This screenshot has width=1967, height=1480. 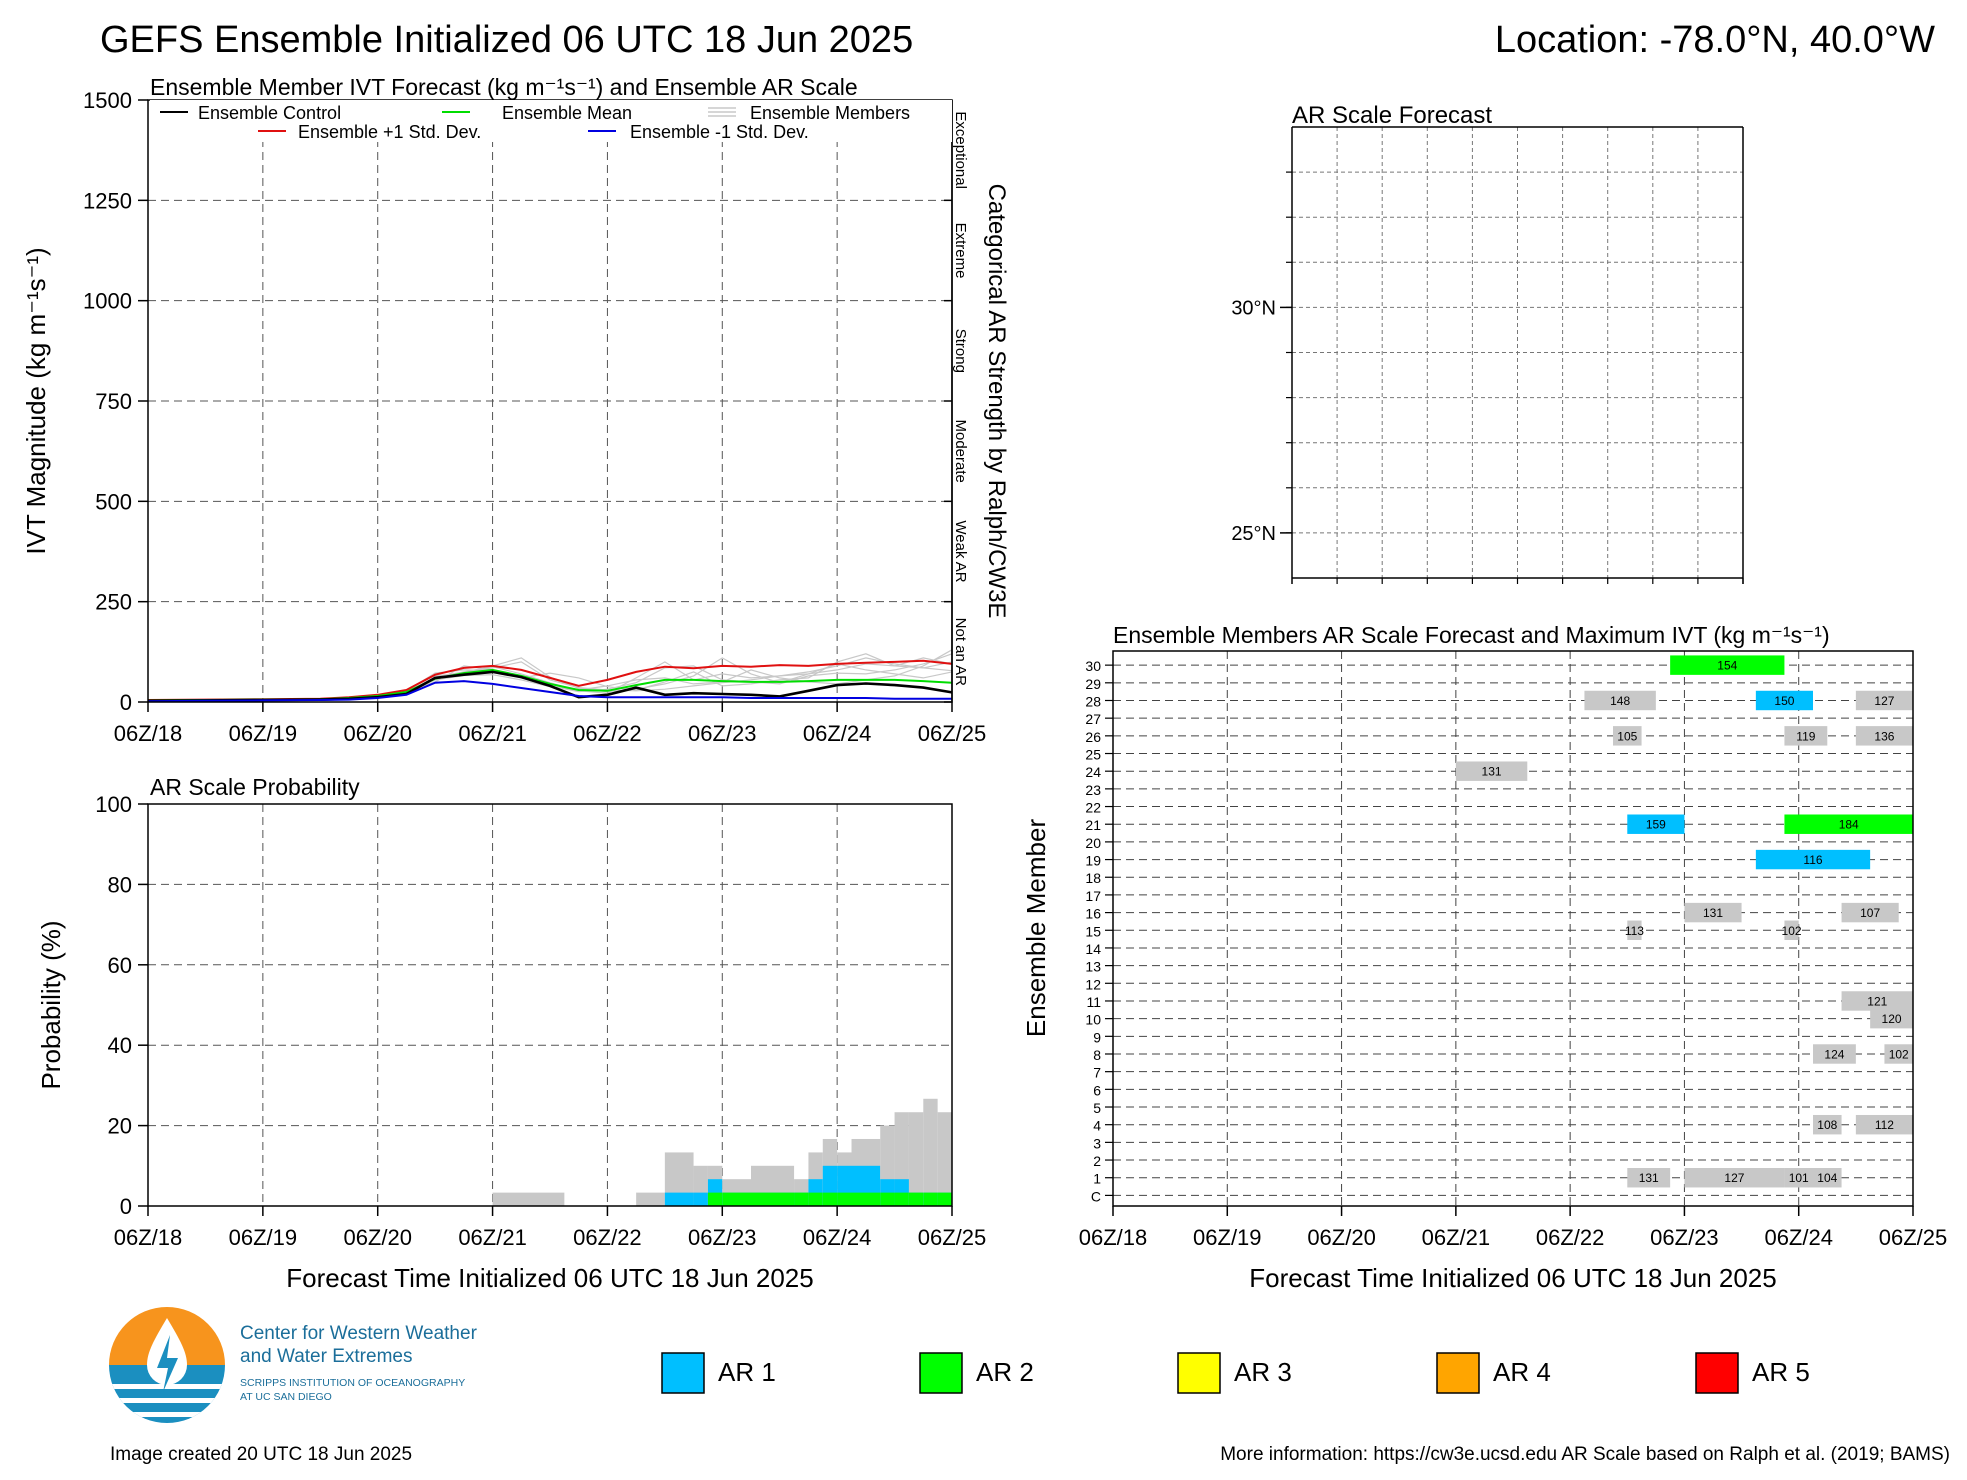 I want to click on members-y-tick-label: 17, so click(x=1093, y=896).